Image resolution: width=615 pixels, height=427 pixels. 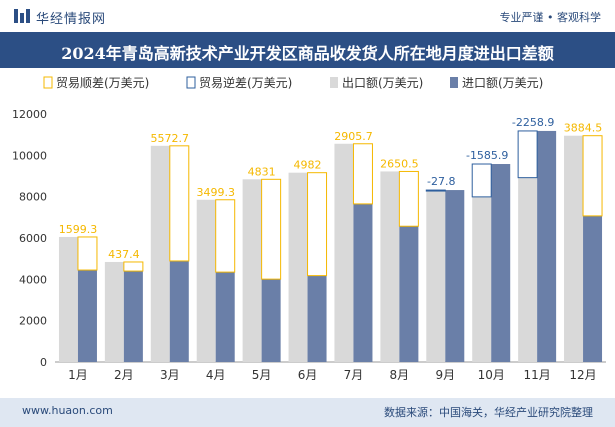 I want to click on label-surplus: 5572.7, so click(x=170, y=138).